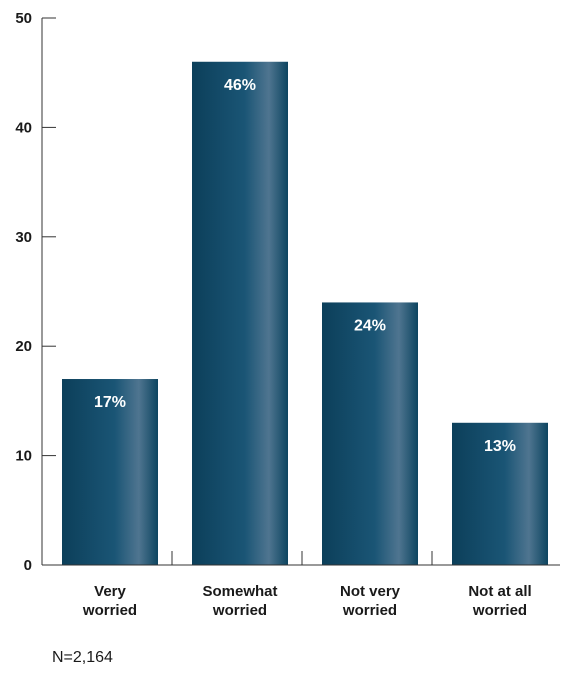 The height and width of the screenshot is (673, 563). Describe the element at coordinates (28, 565) in the screenshot. I see `y-tick-label: 0` at that location.